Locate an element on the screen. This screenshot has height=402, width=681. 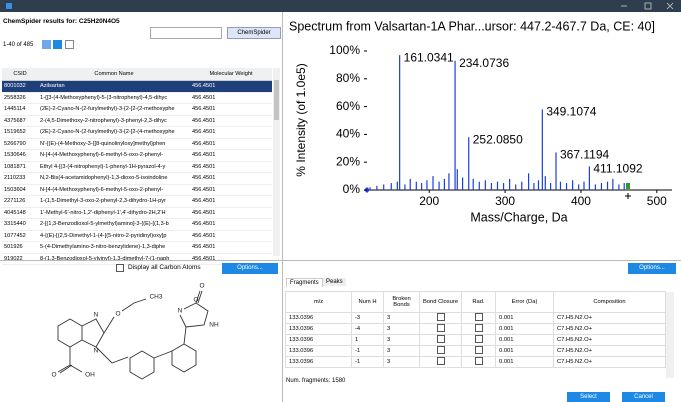
tab: Fragments is located at coordinates (304, 282).